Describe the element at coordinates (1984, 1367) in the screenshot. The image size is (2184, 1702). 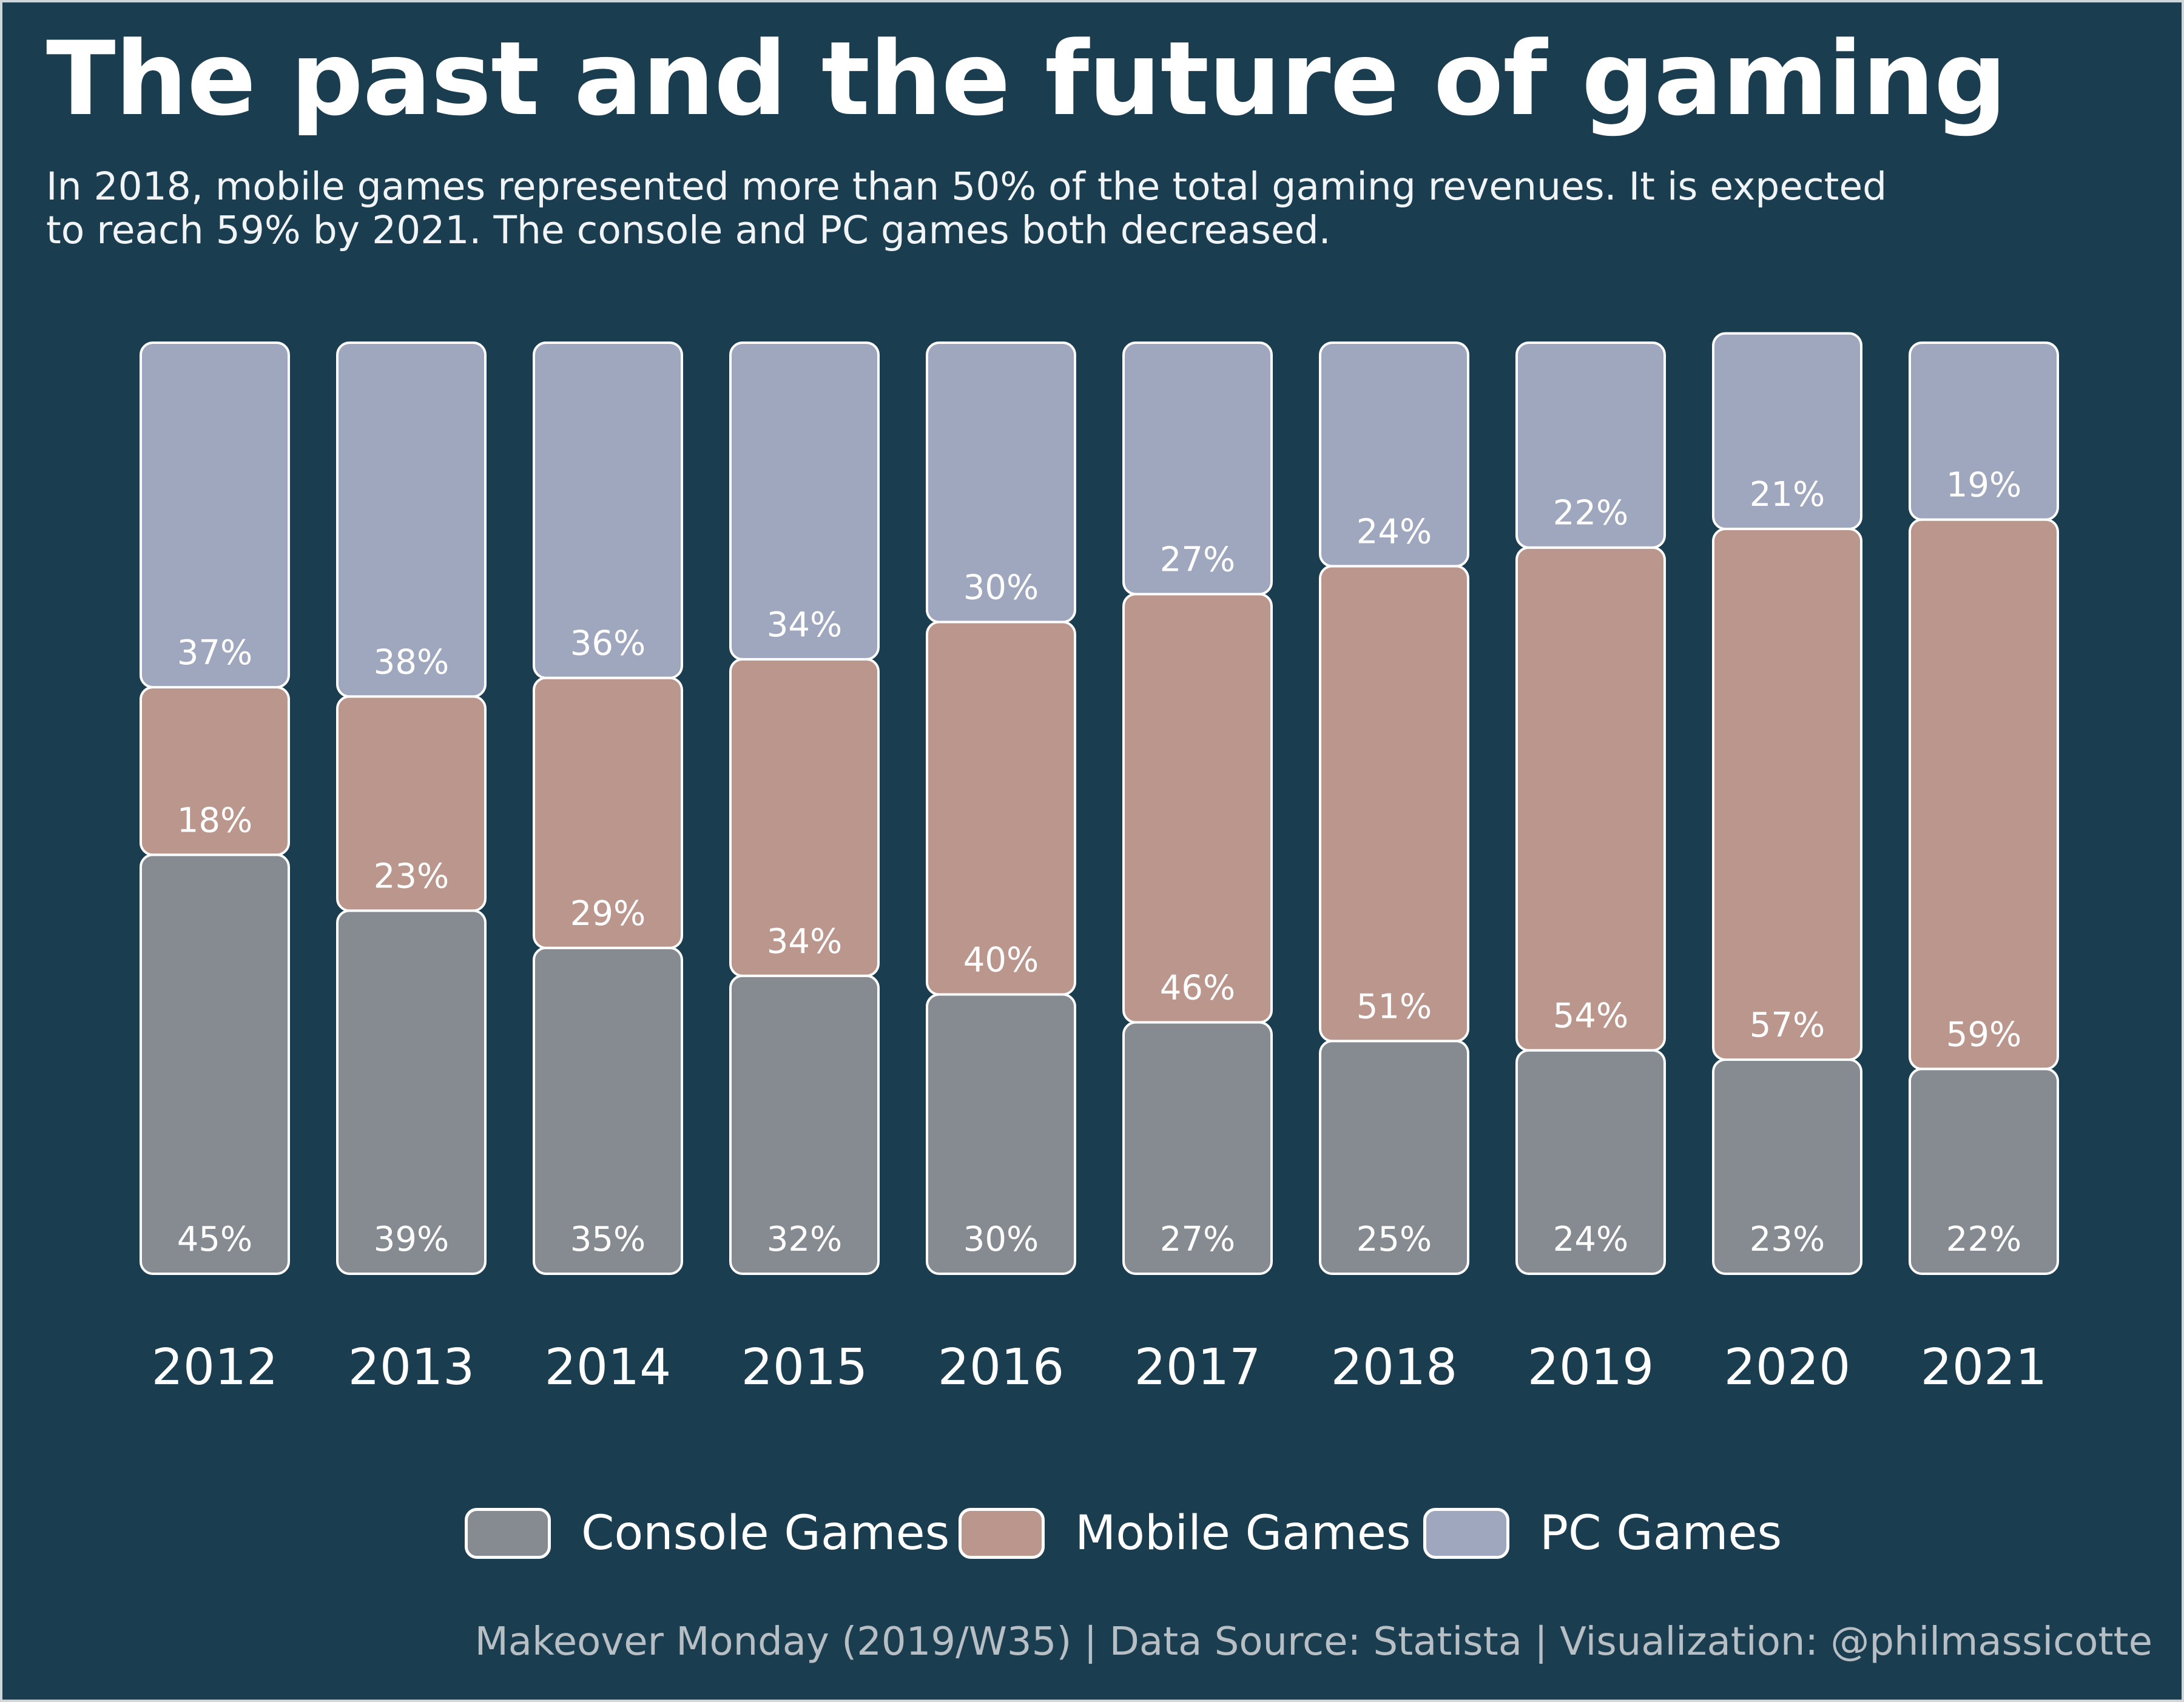
I see `x-tick-2021: 2021` at that location.